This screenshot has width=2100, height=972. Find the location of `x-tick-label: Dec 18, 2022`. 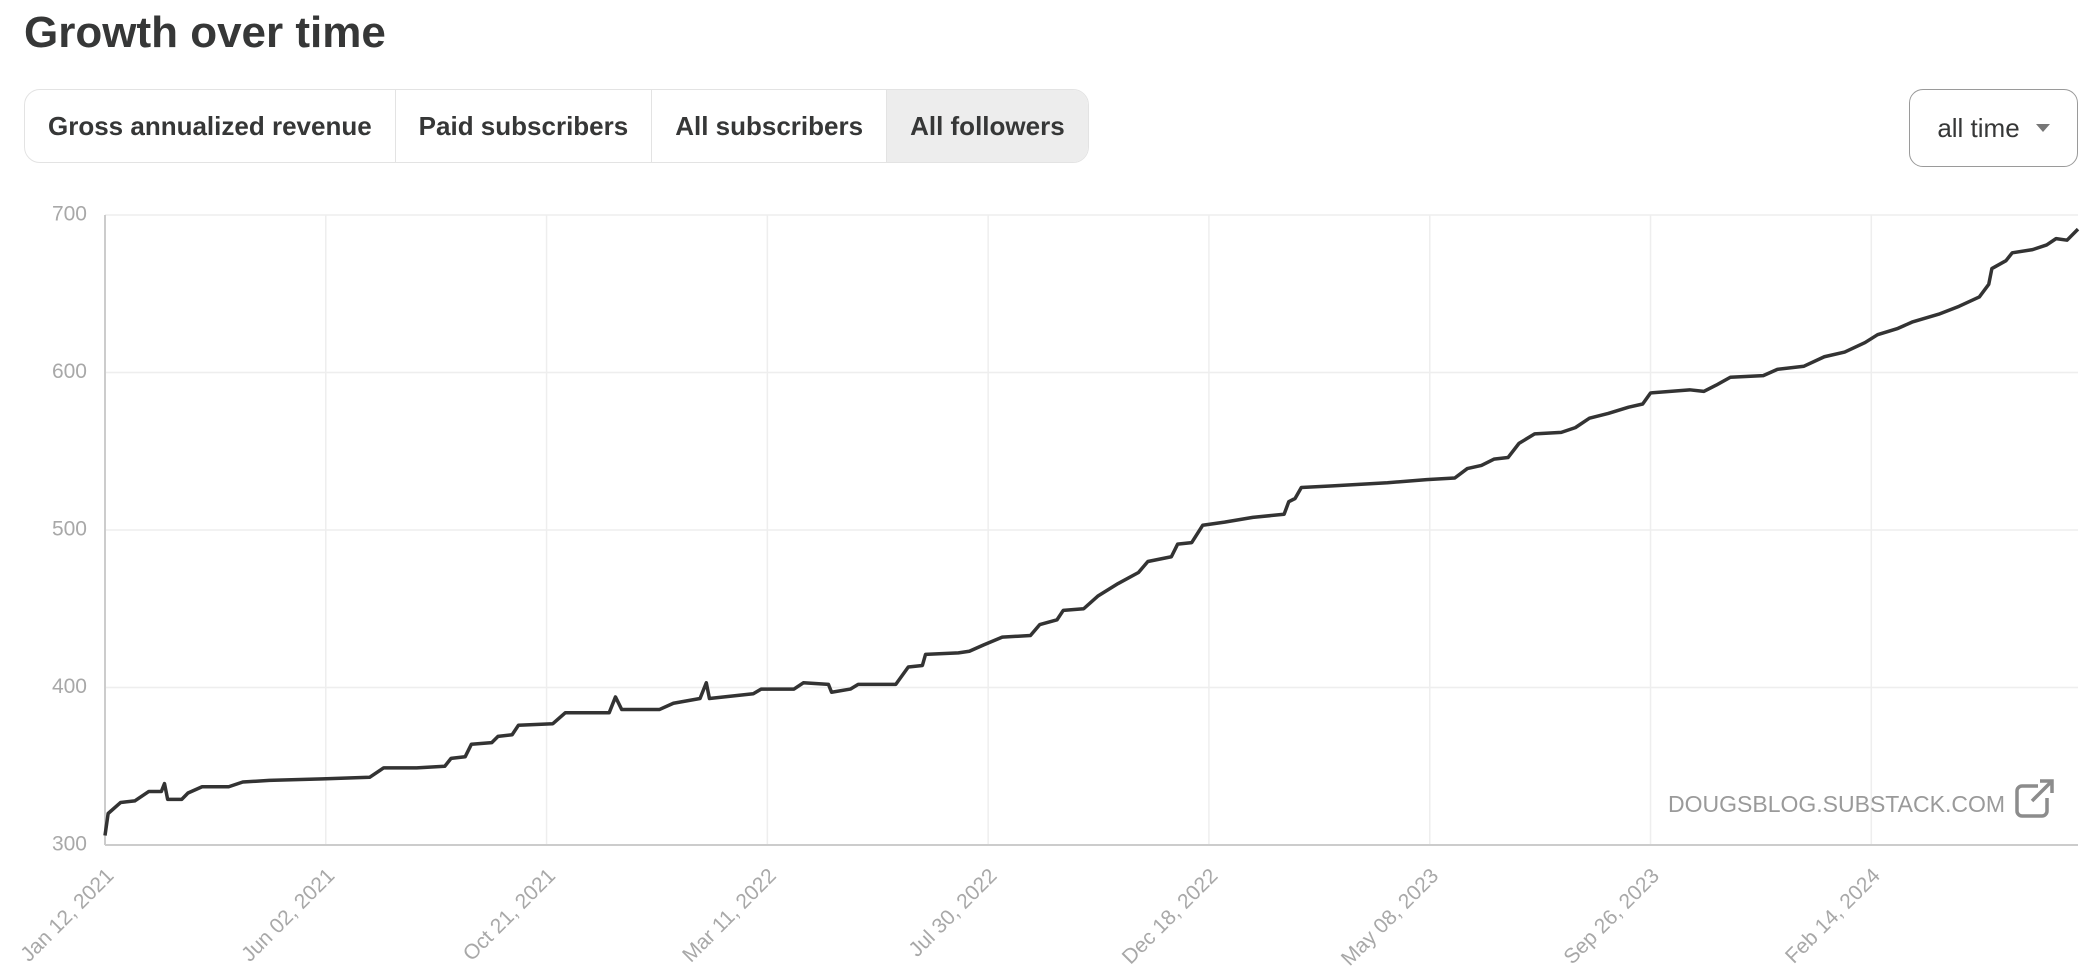

x-tick-label: Dec 18, 2022 is located at coordinates (1170, 916).